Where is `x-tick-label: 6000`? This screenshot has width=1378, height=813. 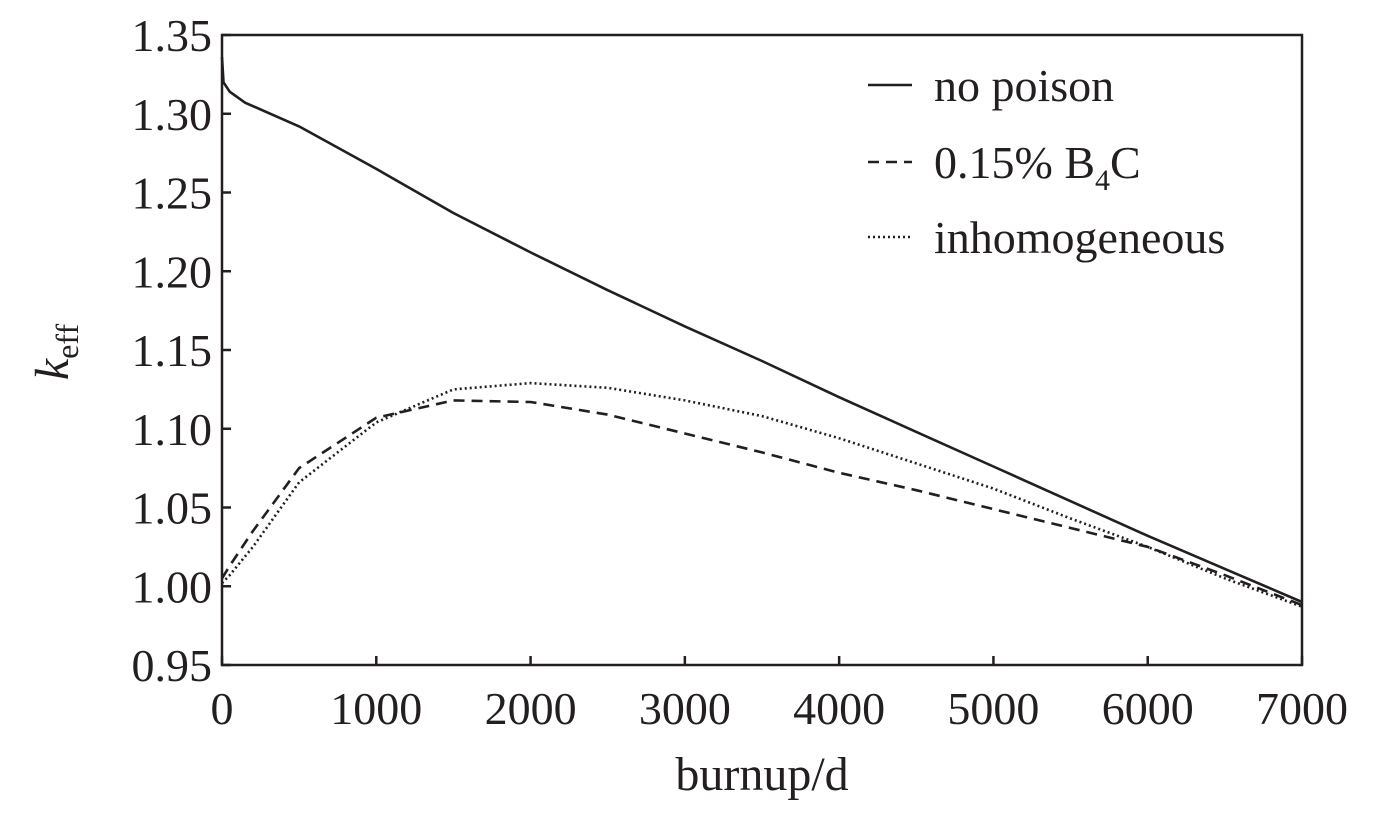 x-tick-label: 6000 is located at coordinates (1148, 708).